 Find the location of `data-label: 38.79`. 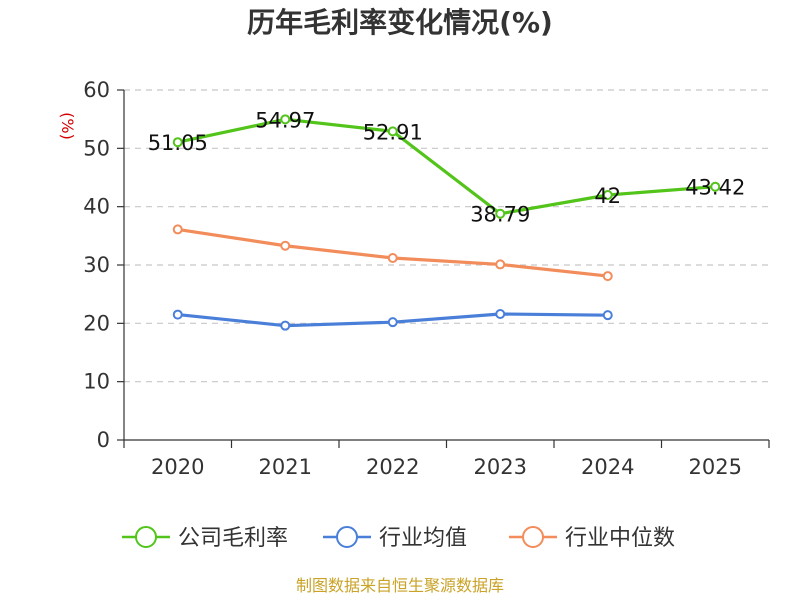

data-label: 38.79 is located at coordinates (500, 215).